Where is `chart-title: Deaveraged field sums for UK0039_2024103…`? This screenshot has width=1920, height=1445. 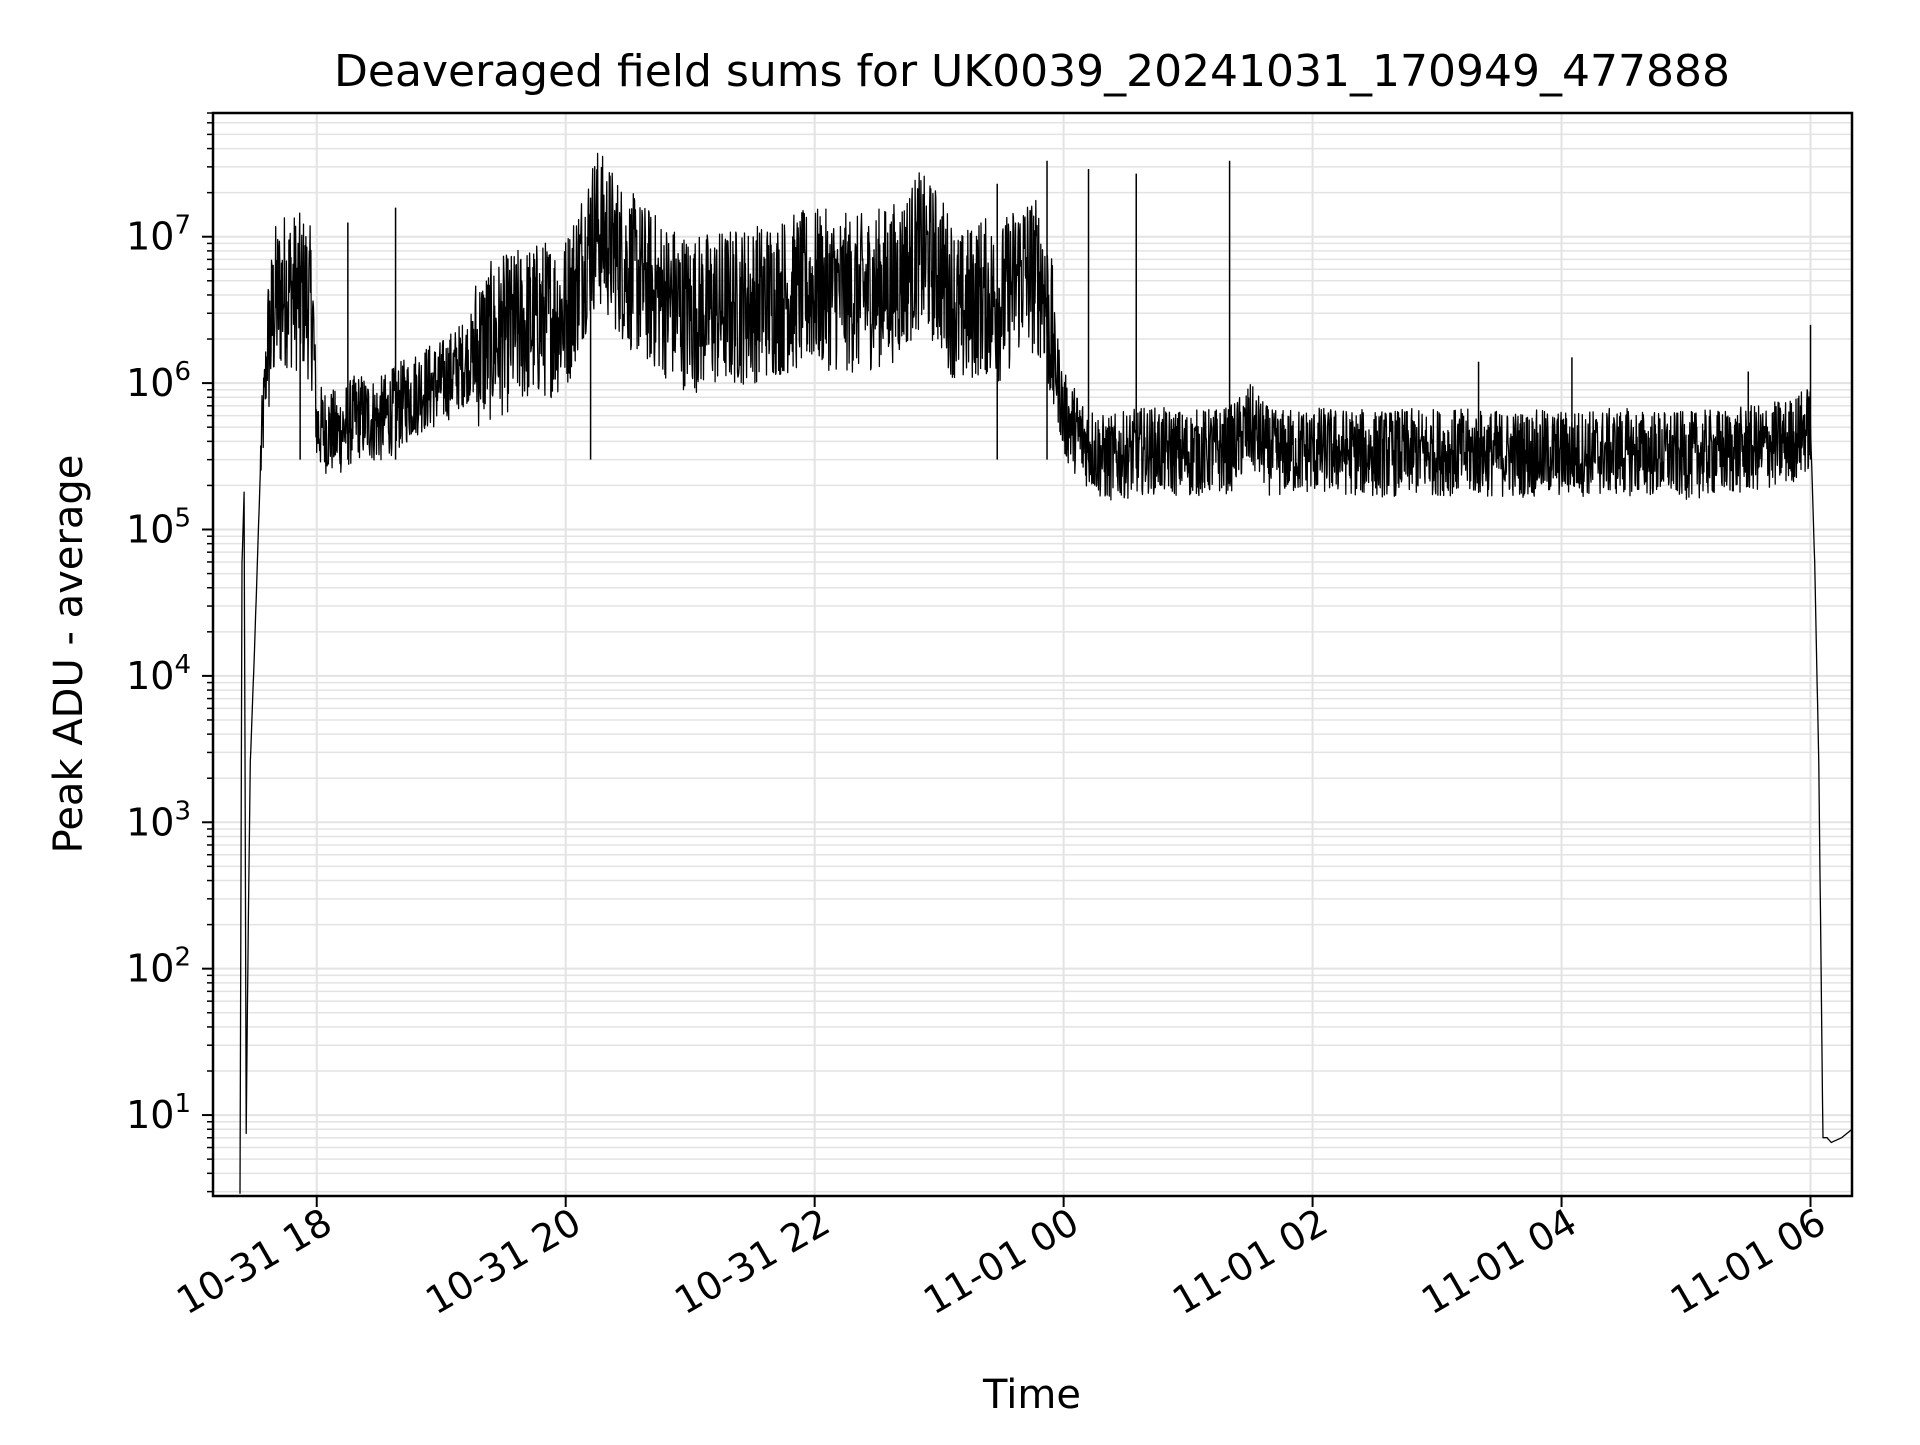
chart-title: Deaveraged field sums for UK0039_2024103… is located at coordinates (1032, 71).